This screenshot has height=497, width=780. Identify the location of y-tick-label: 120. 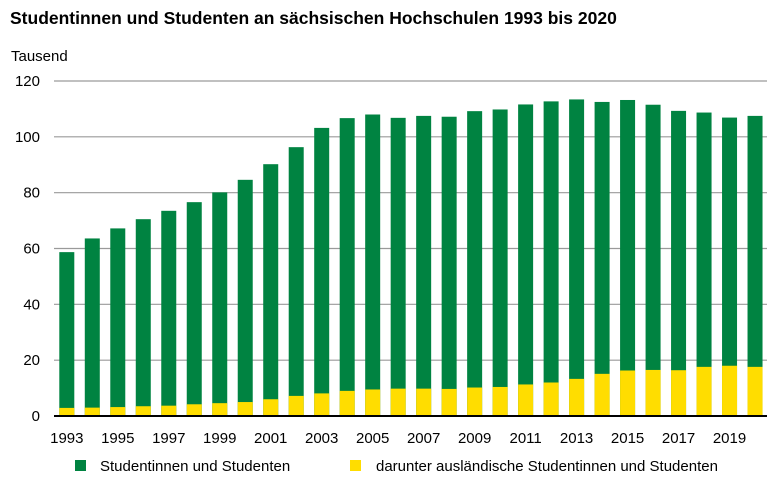
(27, 81).